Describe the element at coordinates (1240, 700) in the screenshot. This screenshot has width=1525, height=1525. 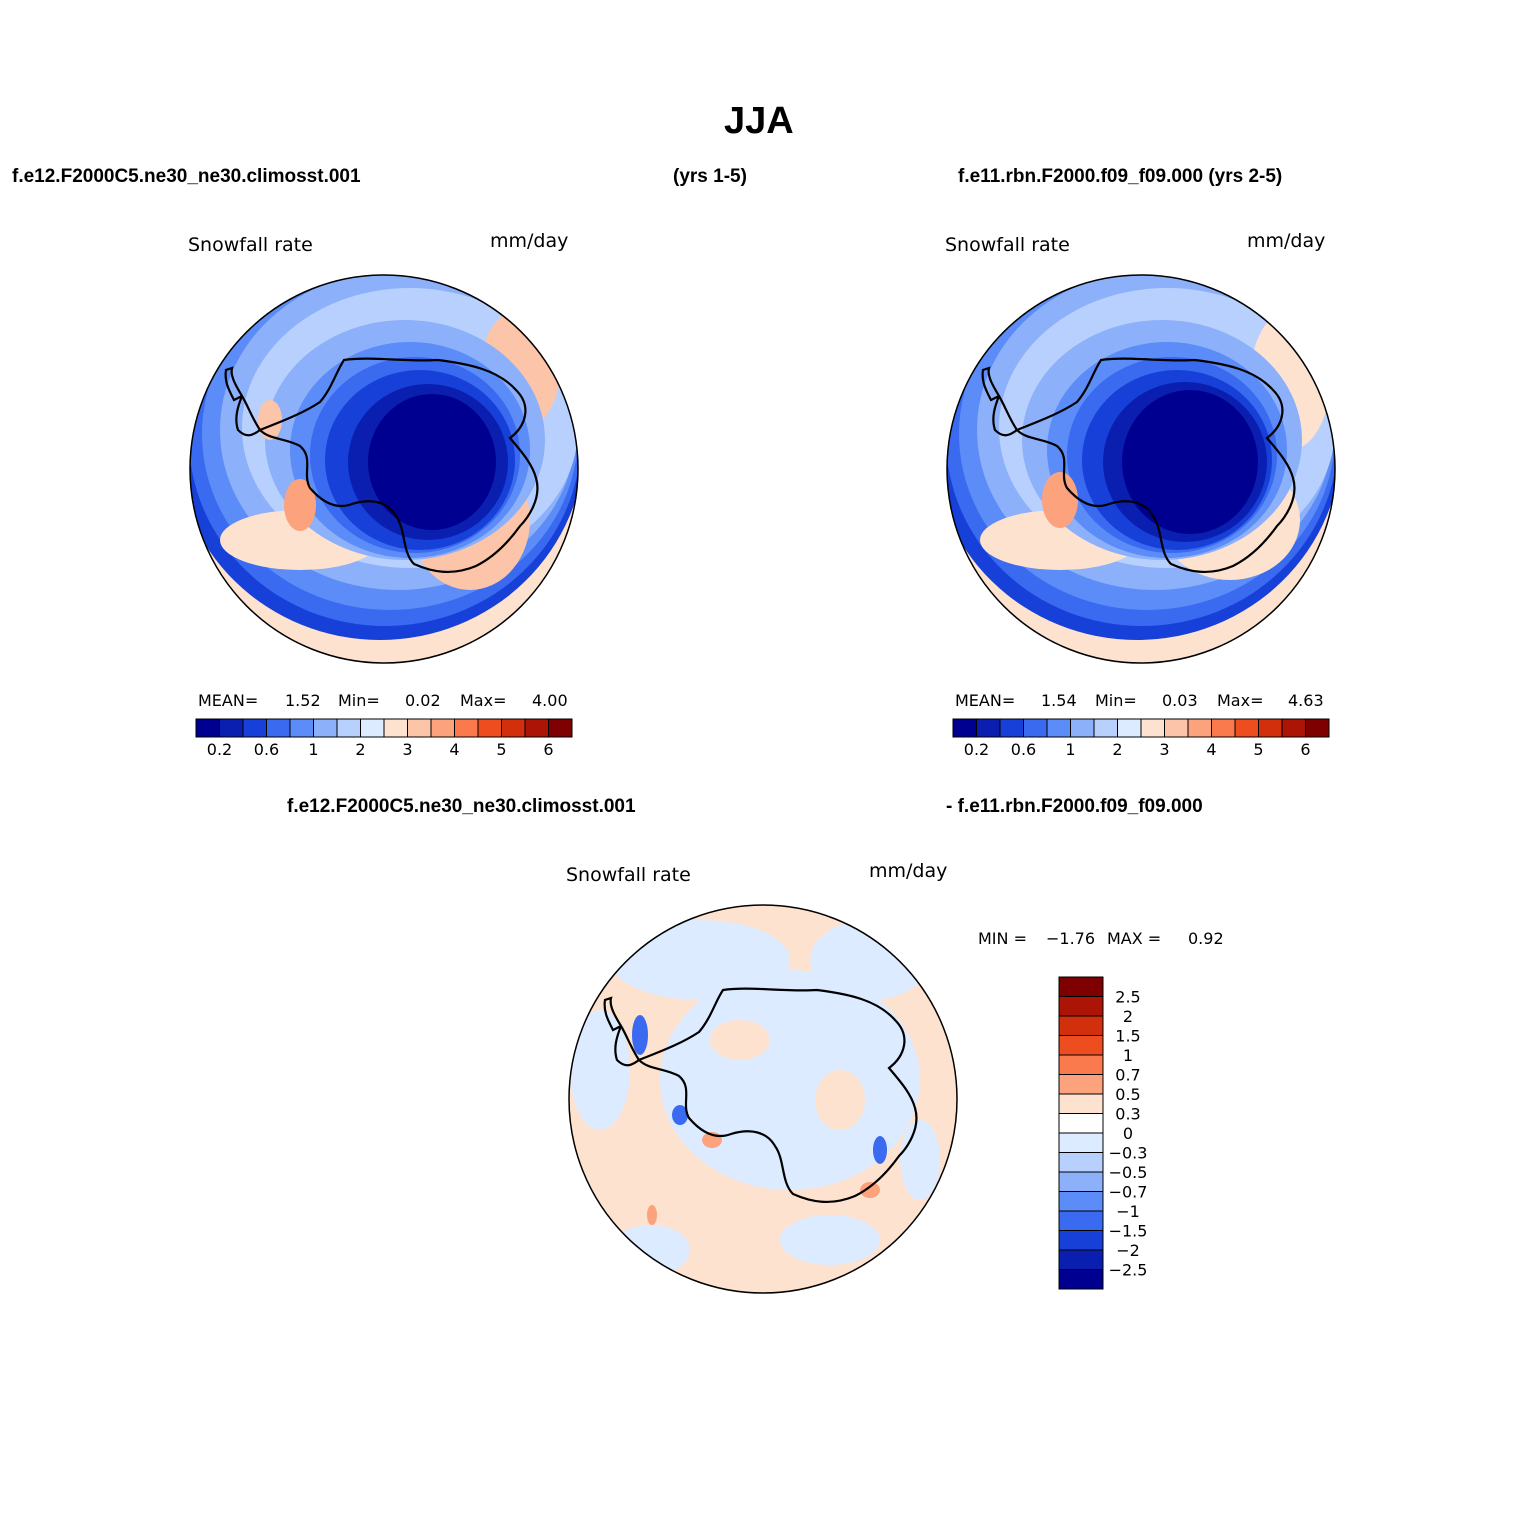
I see `panel2-max-label: Max=` at that location.